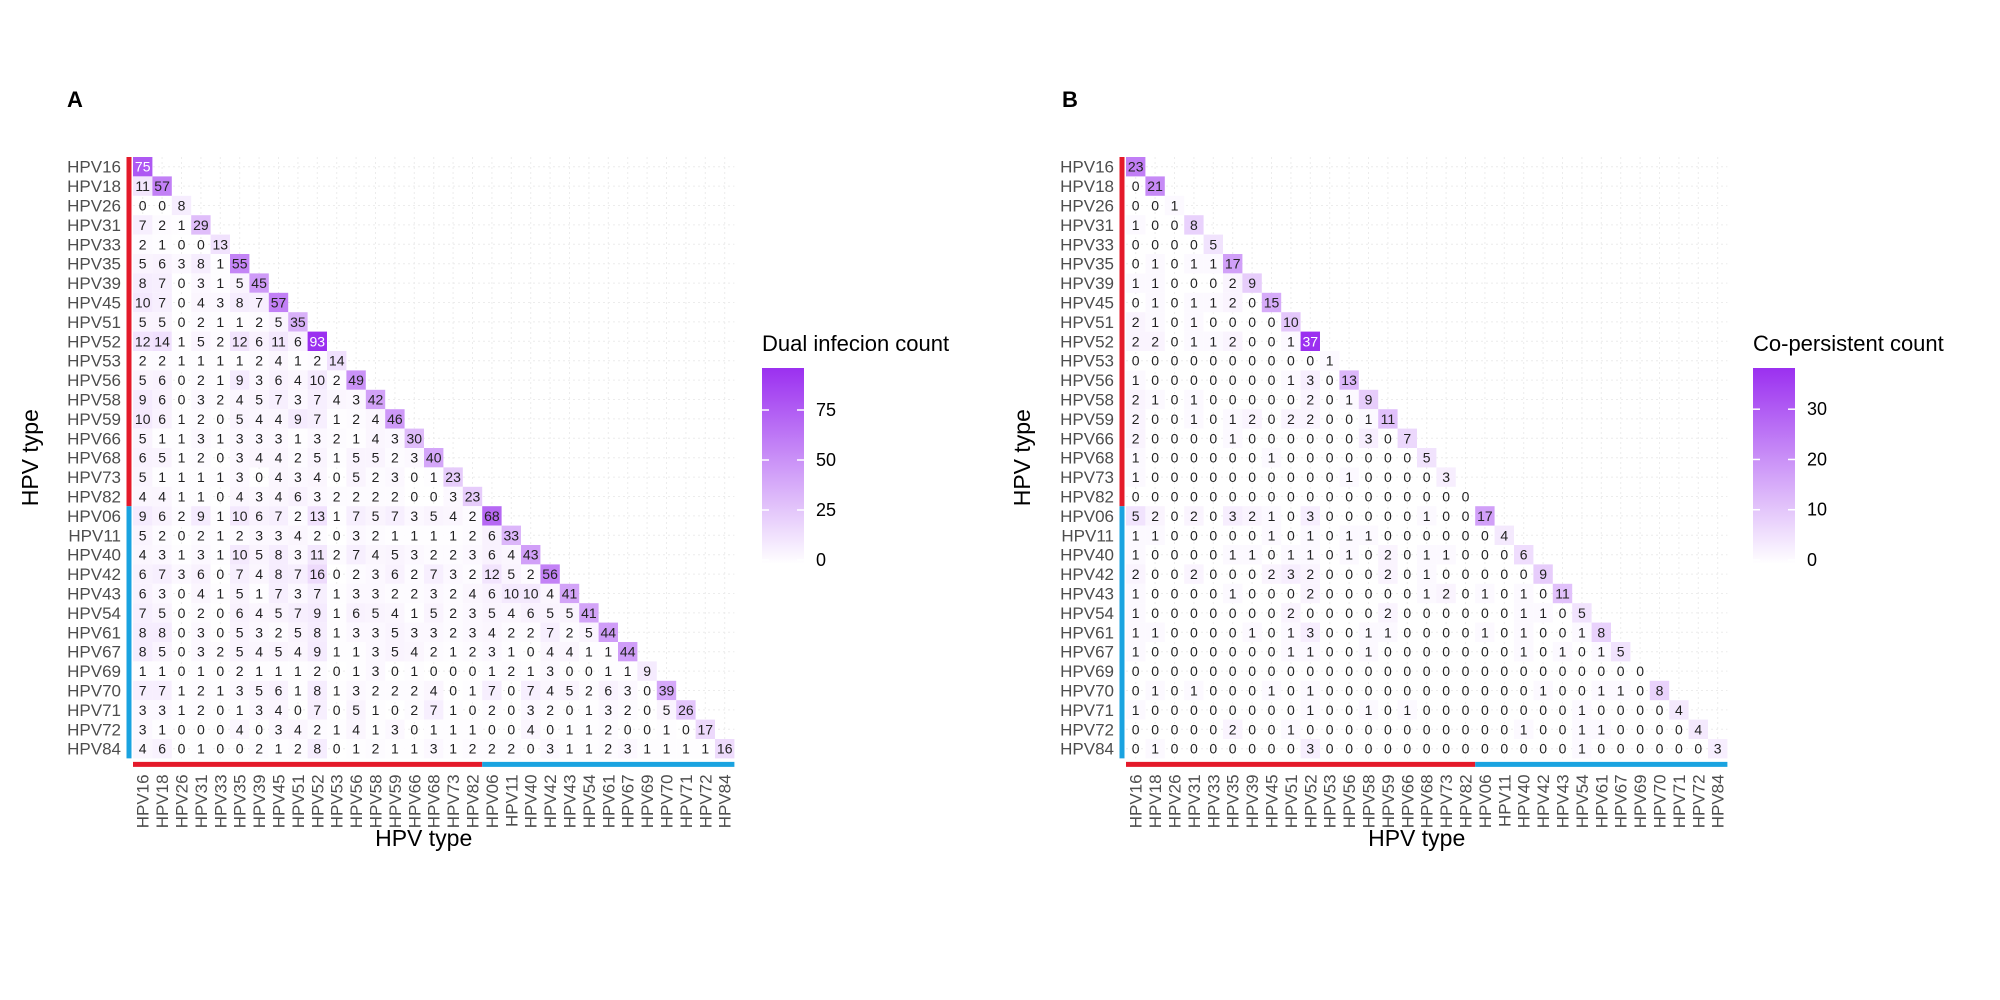  Describe the element at coordinates (94, 555) in the screenshot. I see `y-tick-label: HPV40` at that location.